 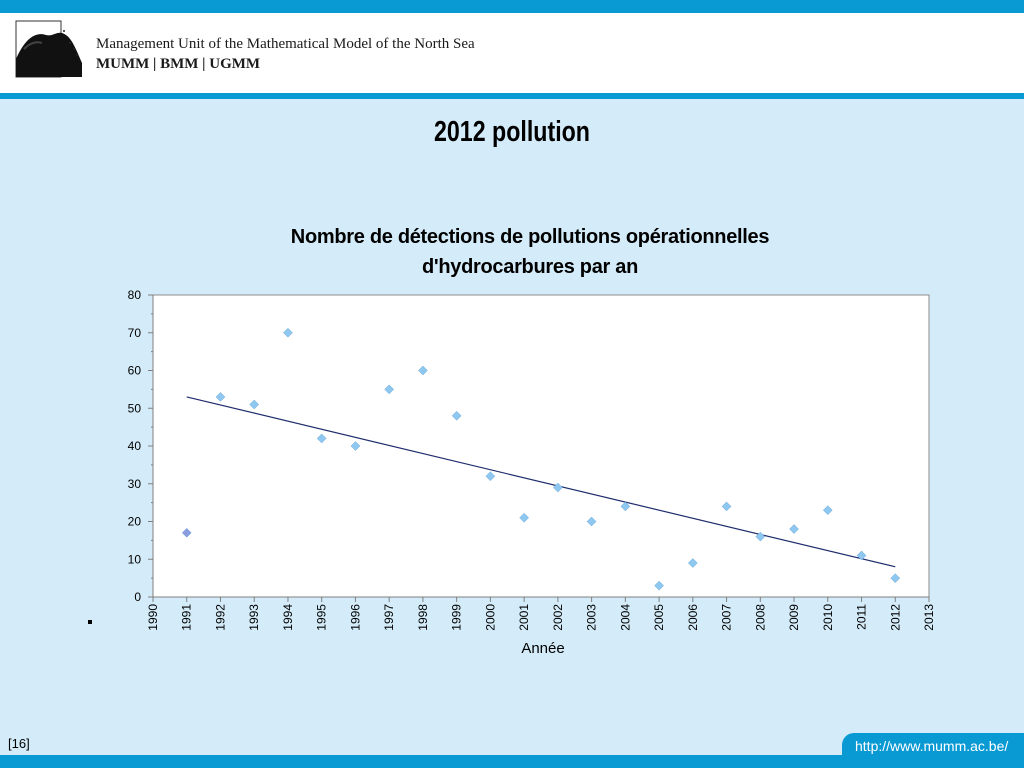 I want to click on y-tick-label: 0, so click(x=137, y=597).